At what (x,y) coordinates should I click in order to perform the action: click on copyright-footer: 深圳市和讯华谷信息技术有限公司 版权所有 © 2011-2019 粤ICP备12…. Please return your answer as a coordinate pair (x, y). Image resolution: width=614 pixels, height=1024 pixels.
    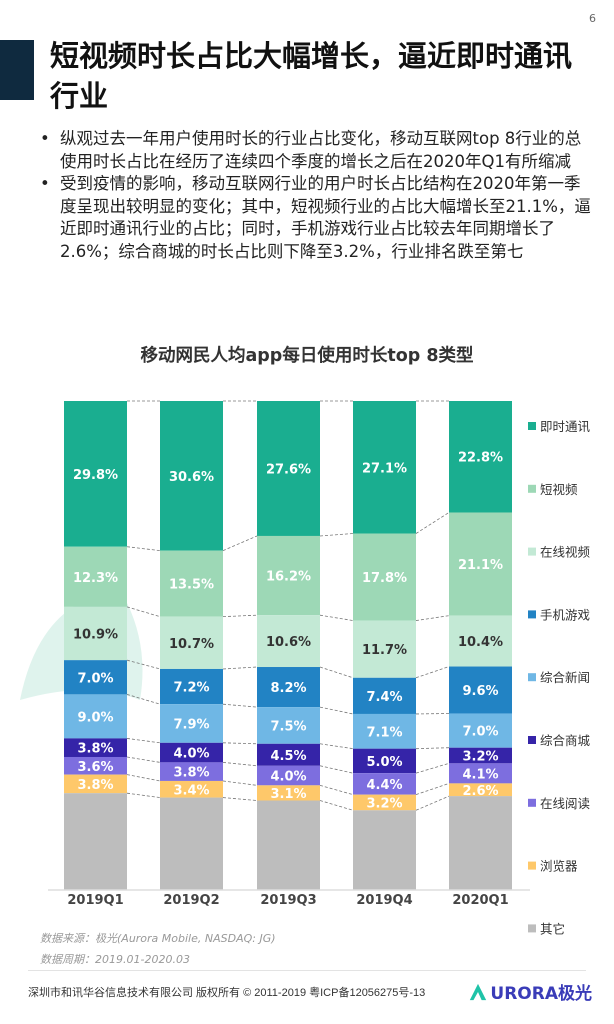
    Looking at the image, I should click on (227, 993).